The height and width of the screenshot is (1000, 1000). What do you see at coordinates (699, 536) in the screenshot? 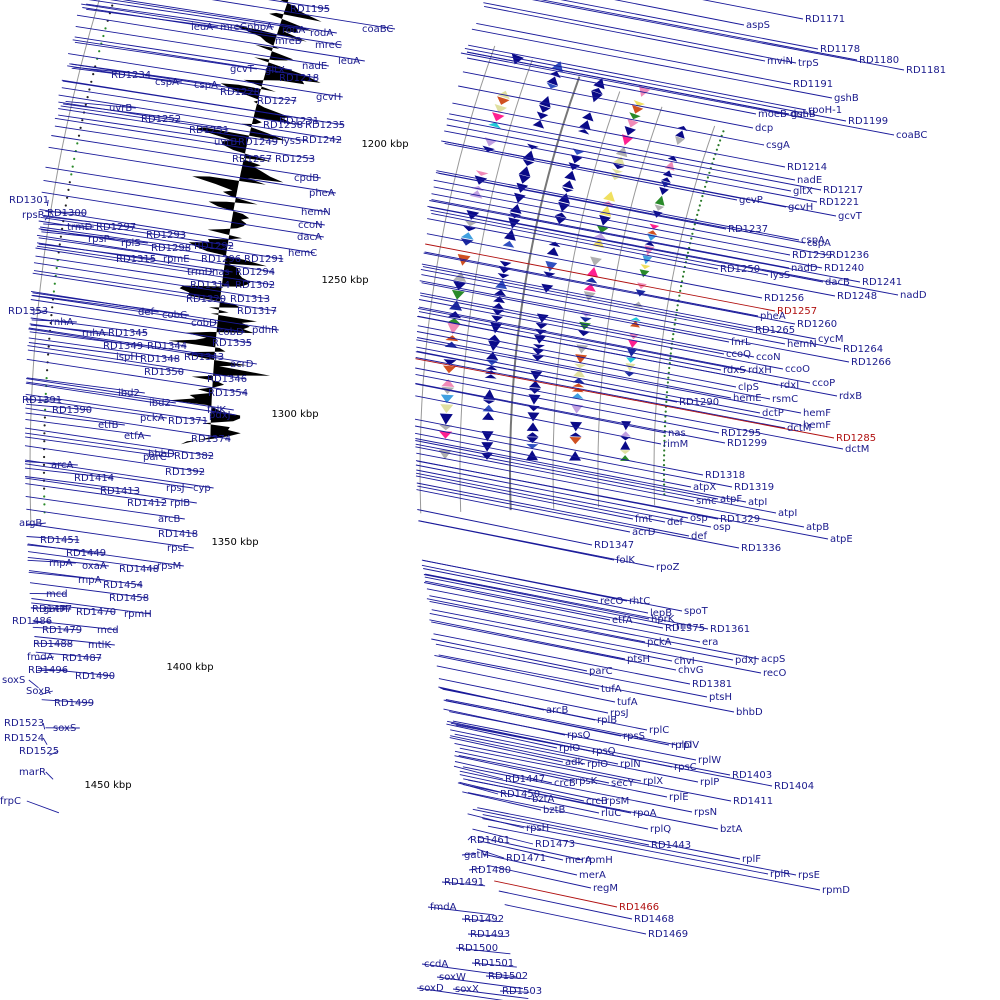
I see `gene-label: def` at bounding box center [699, 536].